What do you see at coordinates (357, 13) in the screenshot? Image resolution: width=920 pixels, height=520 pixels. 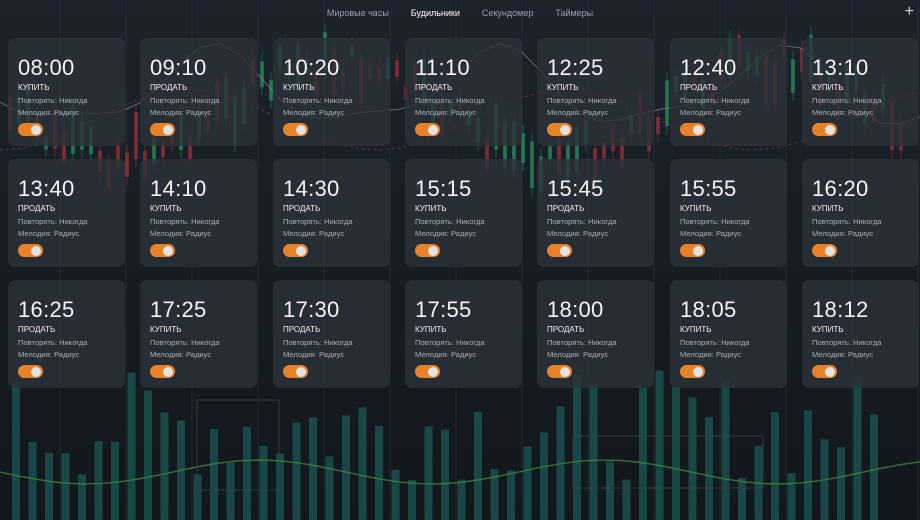 I see `tab-world-clock: Мировые часы` at bounding box center [357, 13].